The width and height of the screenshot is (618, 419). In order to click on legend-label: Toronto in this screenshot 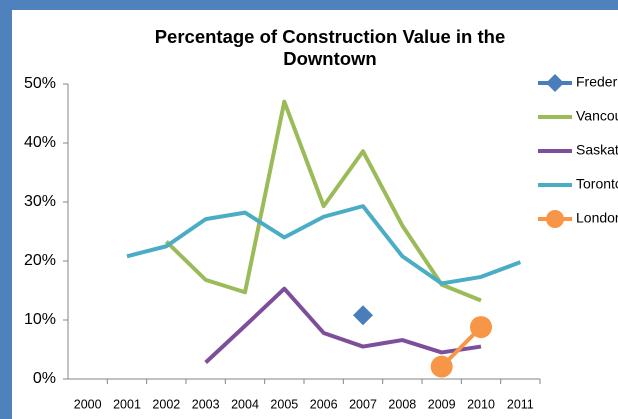, I will do `click(597, 184)`.